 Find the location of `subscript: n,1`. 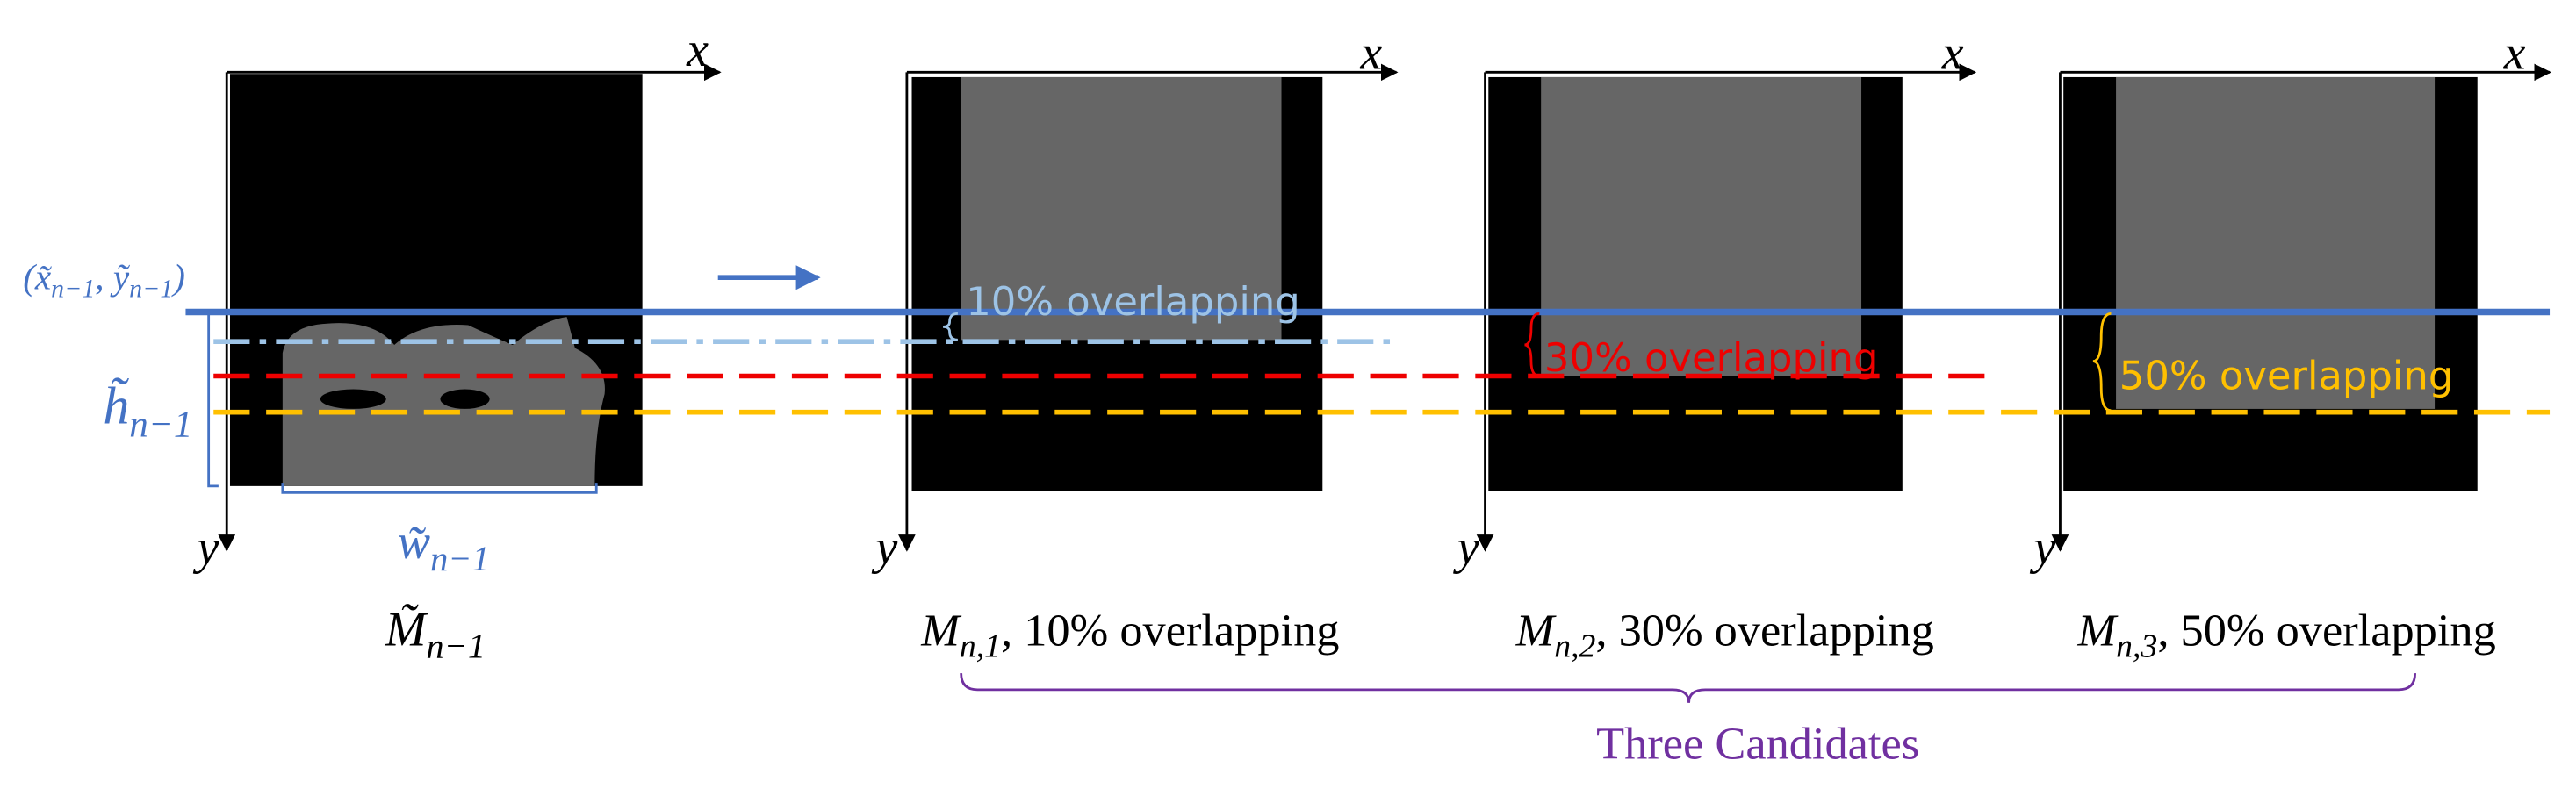

subscript: n,1 is located at coordinates (980, 645).